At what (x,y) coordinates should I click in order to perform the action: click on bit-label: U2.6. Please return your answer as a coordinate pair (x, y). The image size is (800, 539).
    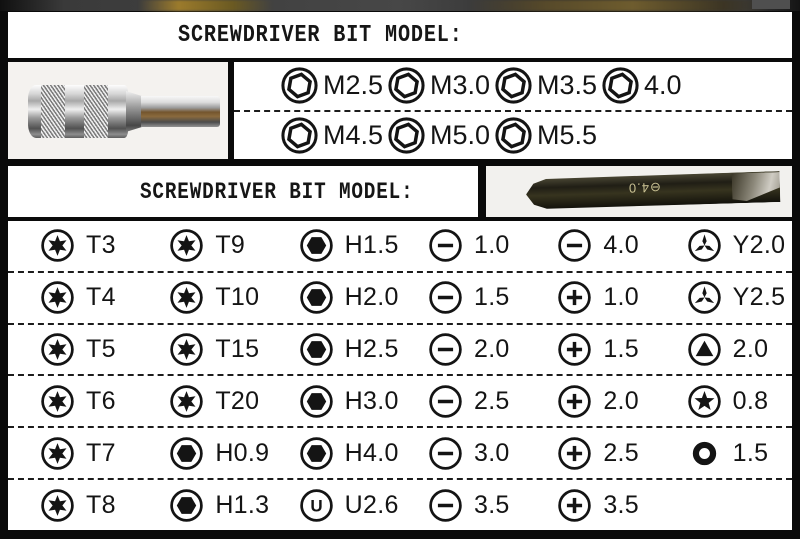
    Looking at the image, I should click on (371, 504).